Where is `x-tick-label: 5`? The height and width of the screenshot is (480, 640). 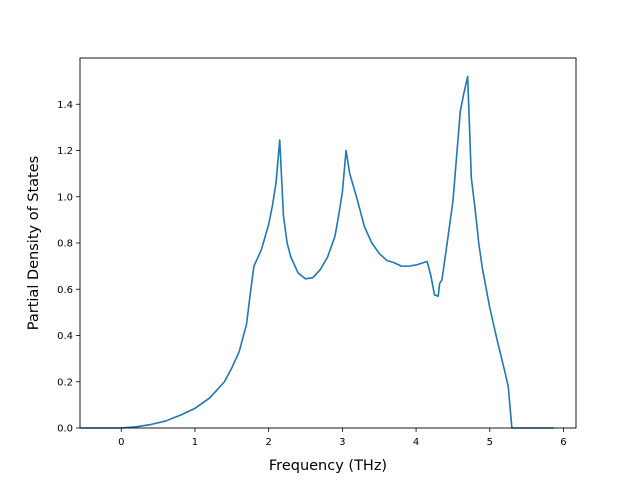 x-tick-label: 5 is located at coordinates (490, 442).